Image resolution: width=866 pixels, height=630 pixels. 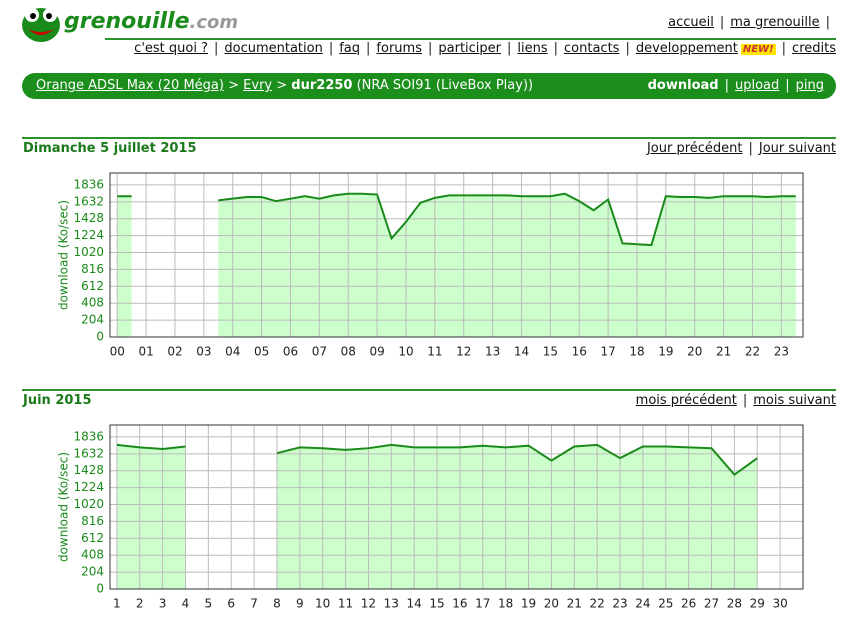 What do you see at coordinates (214, 22) in the screenshot?
I see `logo-suffix: .com` at bounding box center [214, 22].